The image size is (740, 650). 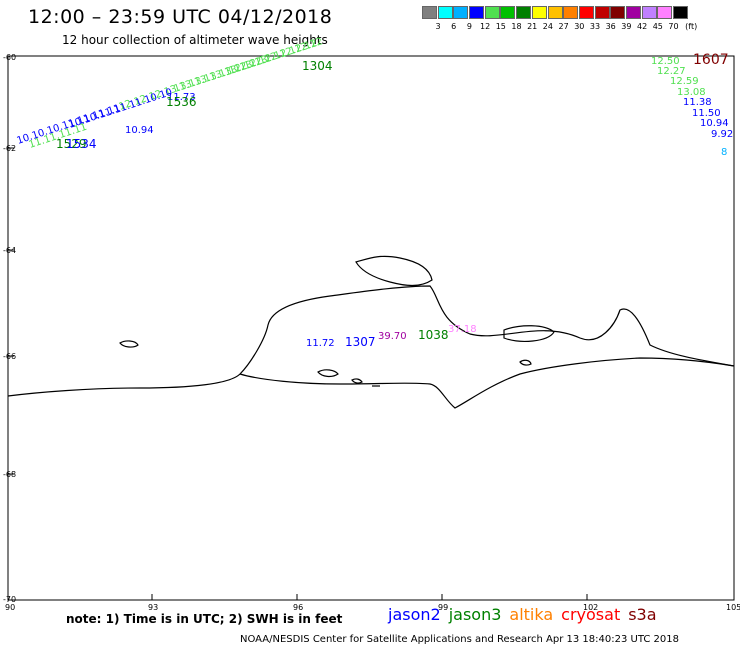 What do you see at coordinates (180, 17) in the screenshot?
I see `page-title: 12:00 – 23:59 UTC 04/12/2018` at bounding box center [180, 17].